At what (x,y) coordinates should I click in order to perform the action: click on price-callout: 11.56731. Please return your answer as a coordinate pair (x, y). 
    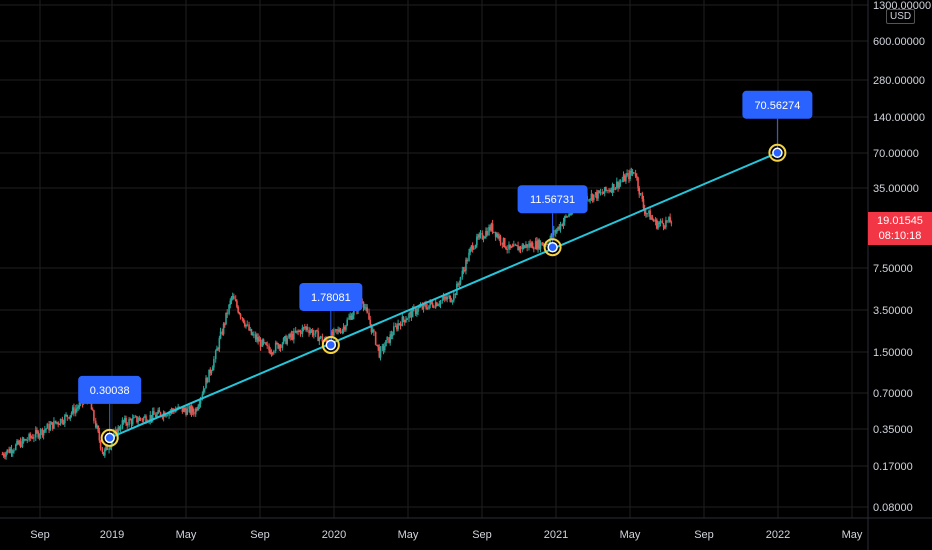
    Looking at the image, I should click on (552, 221).